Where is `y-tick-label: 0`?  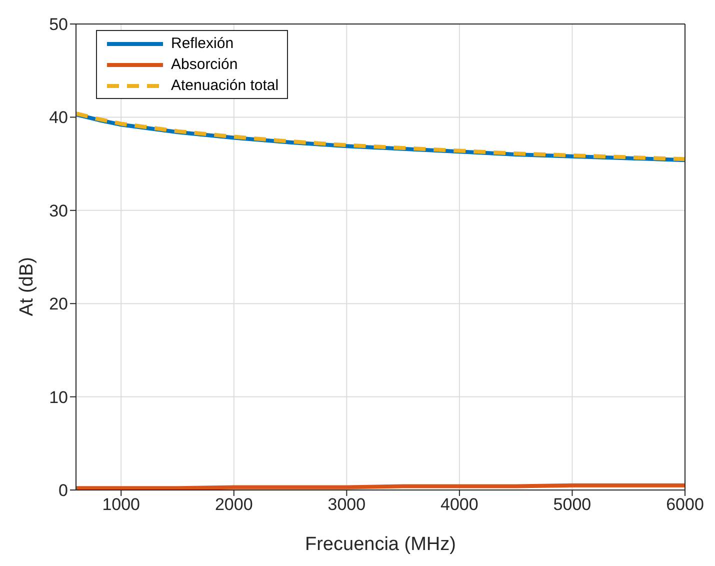
y-tick-label: 0 is located at coordinates (63, 490).